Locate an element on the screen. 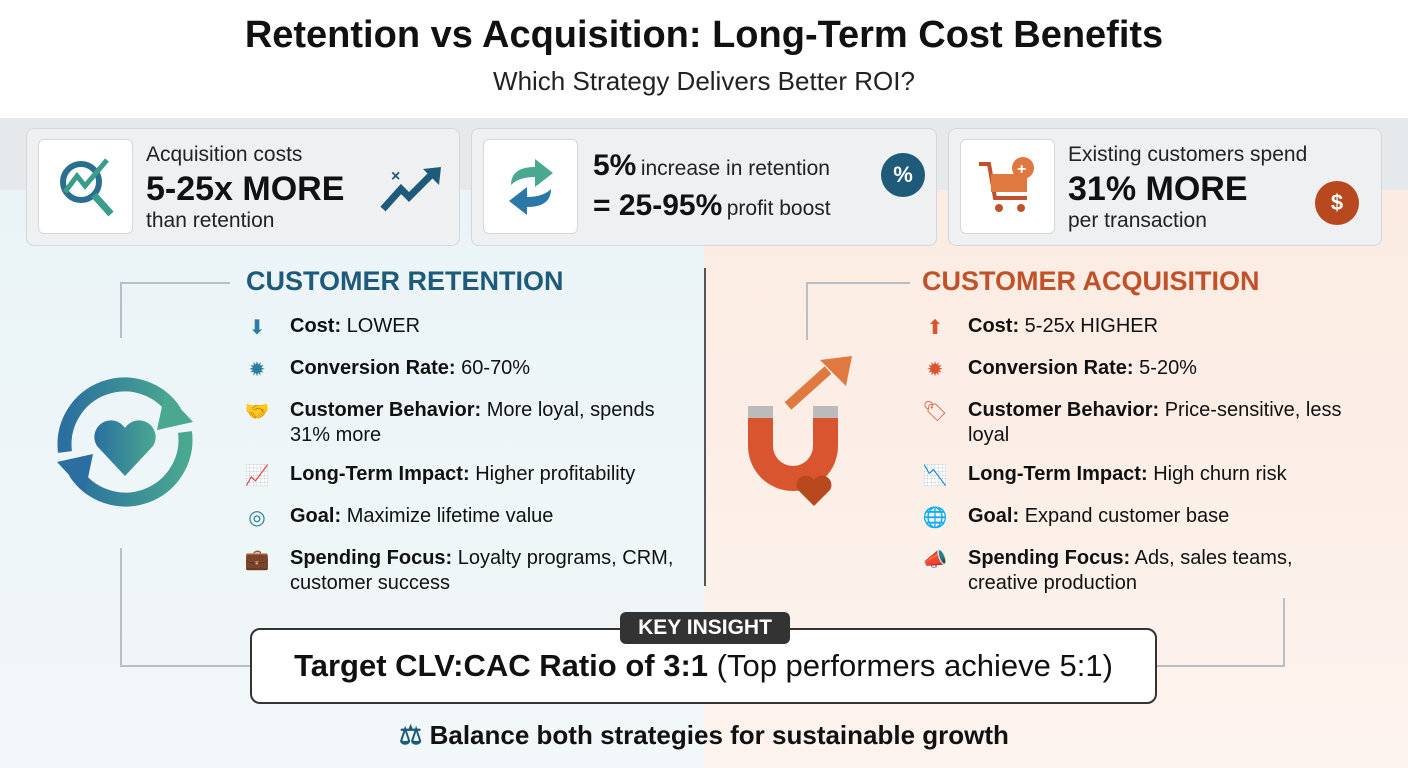 The height and width of the screenshot is (768, 1408). stat-value: 31% MORE is located at coordinates (1158, 189).